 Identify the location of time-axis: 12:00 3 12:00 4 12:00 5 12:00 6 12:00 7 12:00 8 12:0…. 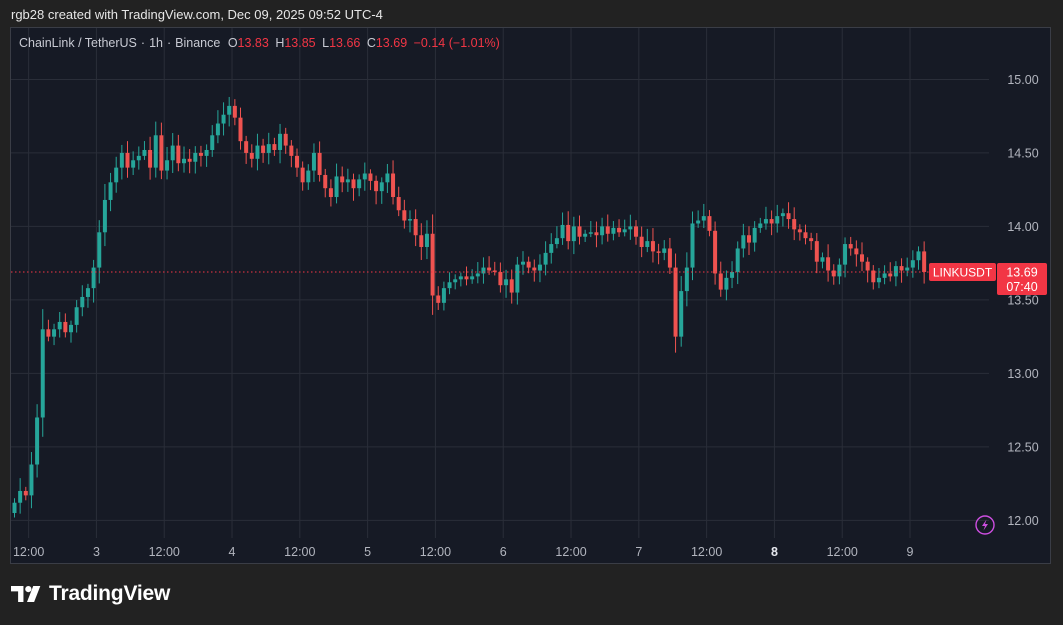
(463, 552).